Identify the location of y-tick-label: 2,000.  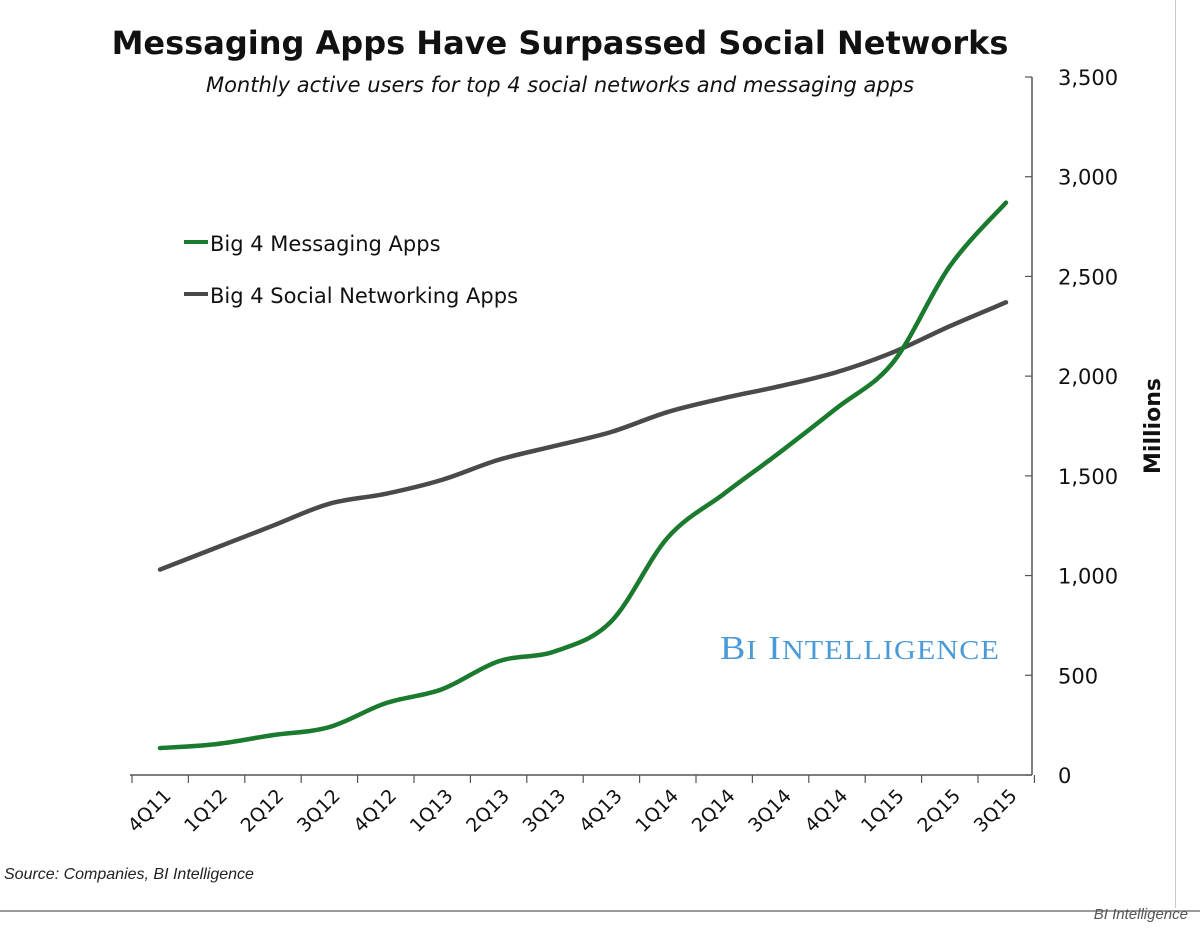
(1088, 377).